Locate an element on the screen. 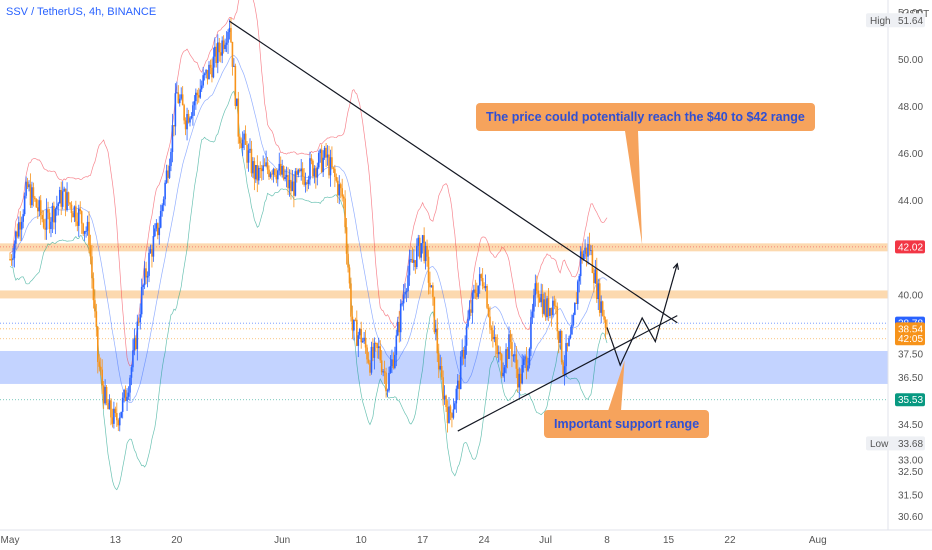 The width and height of the screenshot is (932, 550). low-label: Low is located at coordinates (879, 444).